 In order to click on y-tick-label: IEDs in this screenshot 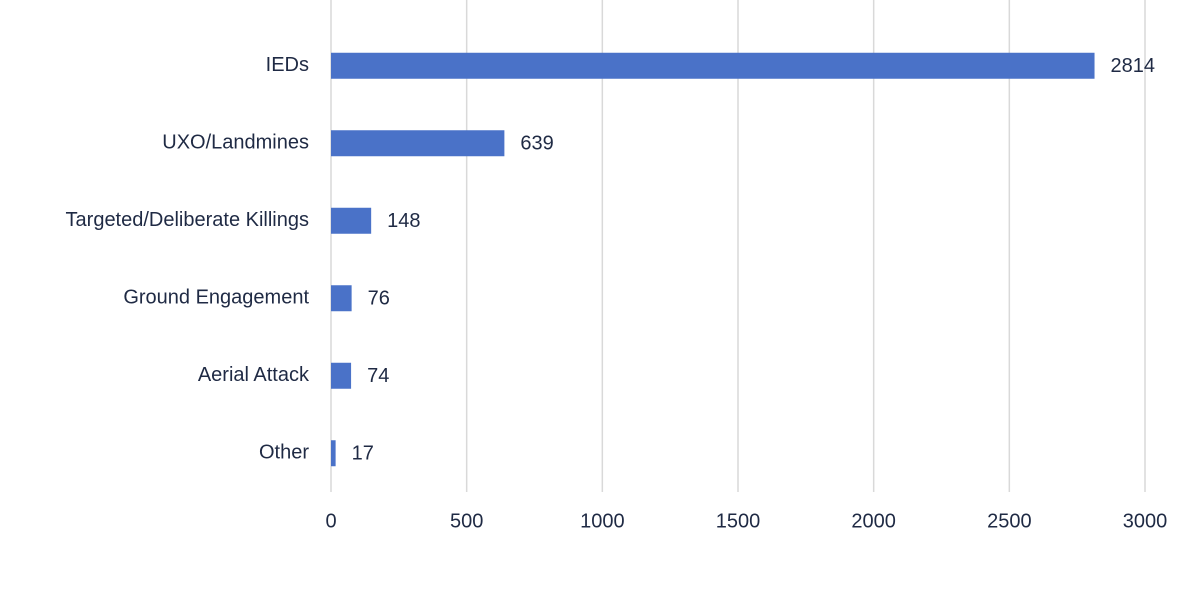, I will do `click(287, 65)`.